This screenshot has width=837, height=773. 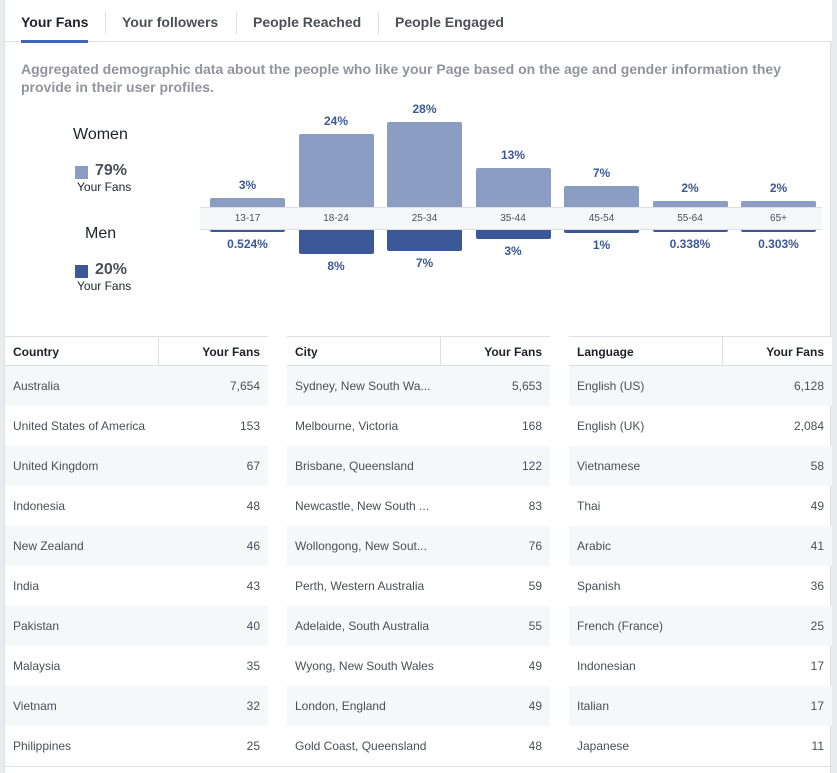 I want to click on tab-your-fans: Your Fans, so click(x=55, y=21).